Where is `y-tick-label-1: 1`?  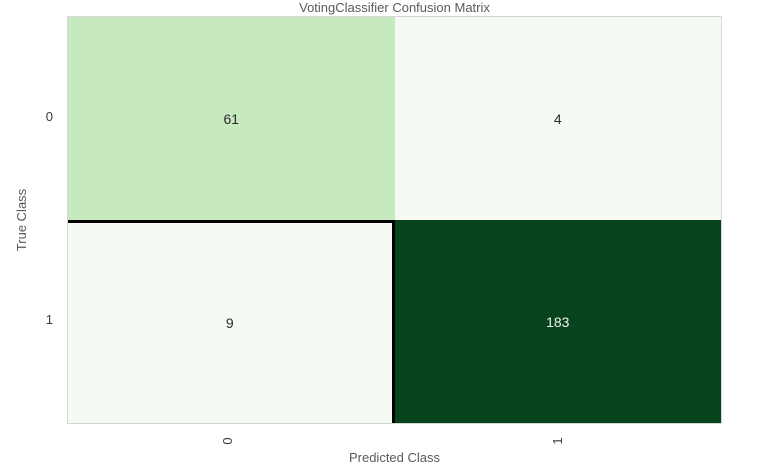
y-tick-label-1: 1 is located at coordinates (49, 319).